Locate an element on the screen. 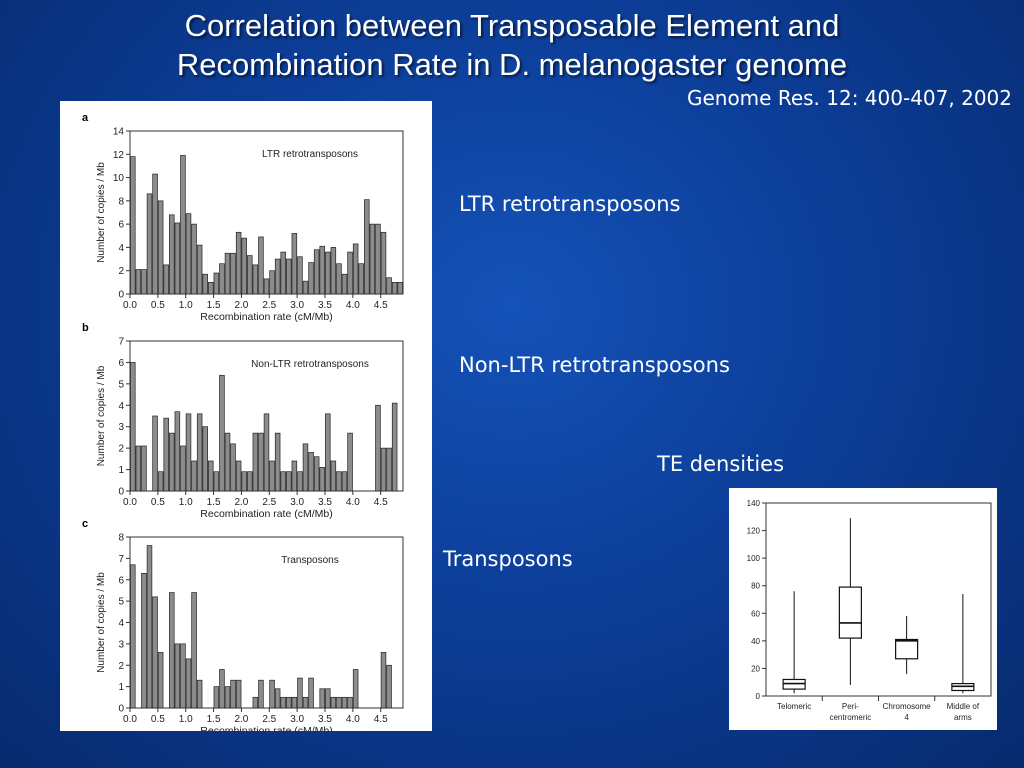 This screenshot has height=768, width=1024. y-tick-label: 60 is located at coordinates (755, 613).